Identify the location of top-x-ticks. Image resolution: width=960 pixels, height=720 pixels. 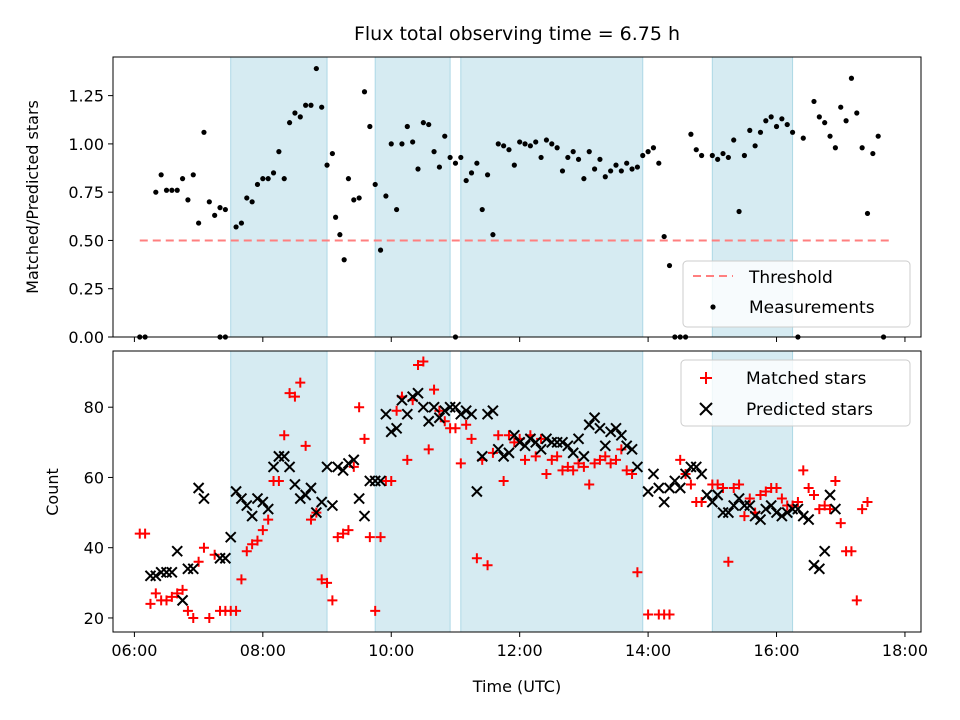
(519, 339).